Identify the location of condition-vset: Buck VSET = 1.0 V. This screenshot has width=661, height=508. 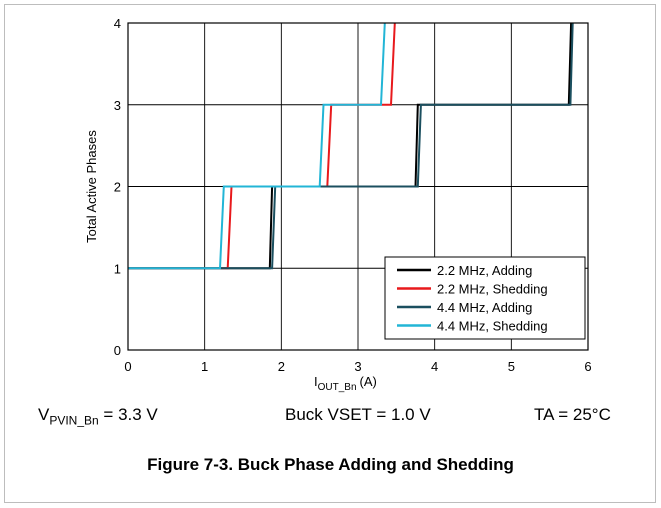
(358, 414).